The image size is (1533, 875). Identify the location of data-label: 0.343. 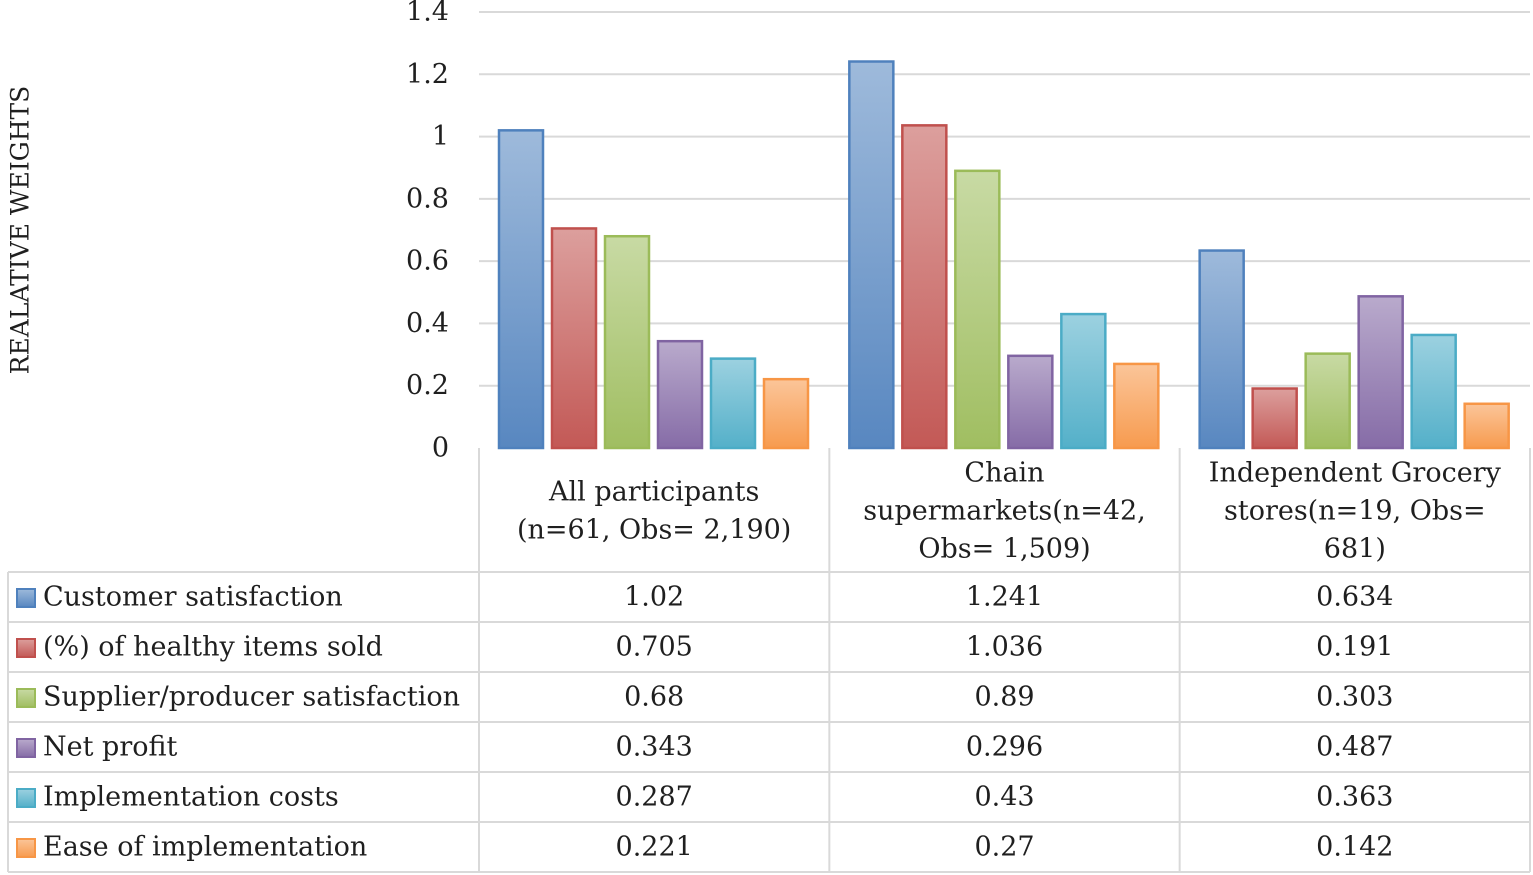
(654, 747).